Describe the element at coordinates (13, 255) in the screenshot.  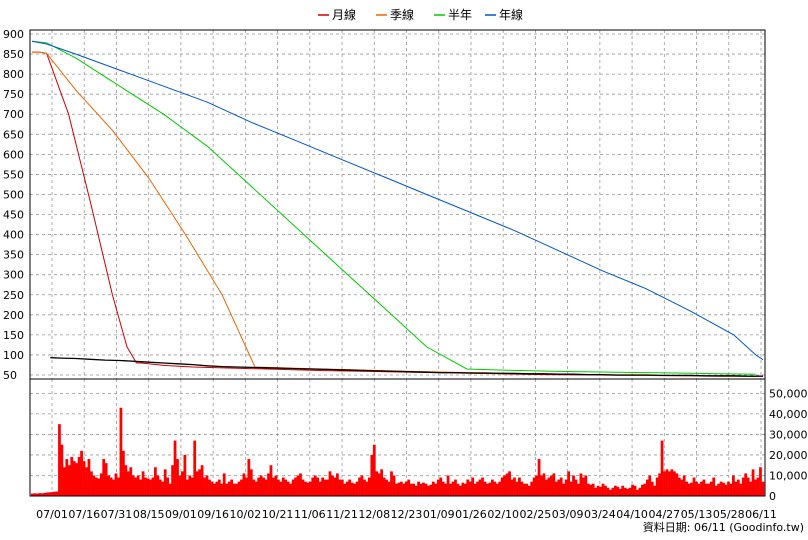
I see `price-tick-label: 350` at that location.